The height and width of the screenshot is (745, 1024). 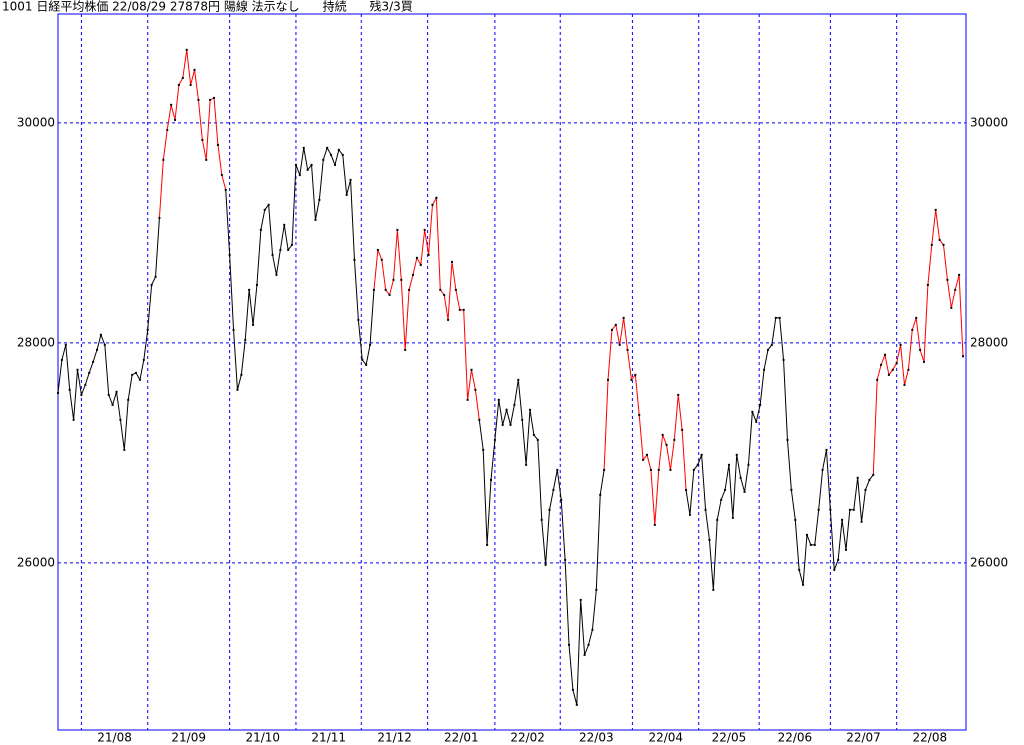 What do you see at coordinates (930, 738) in the screenshot?
I see `x-tick-label: 22/08` at bounding box center [930, 738].